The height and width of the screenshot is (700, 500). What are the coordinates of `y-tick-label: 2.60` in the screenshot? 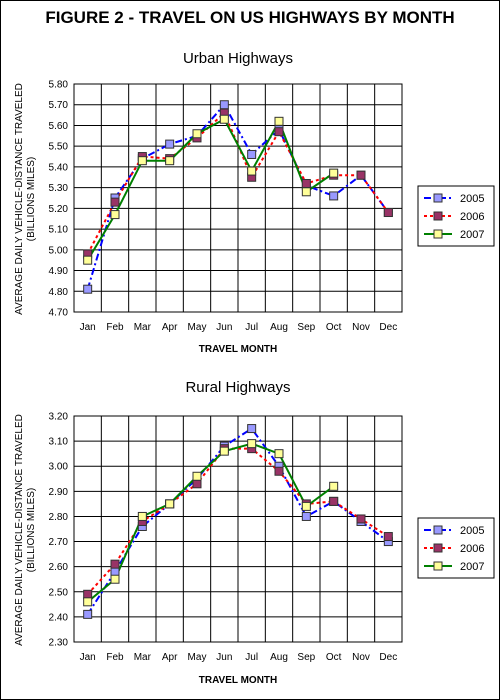 It's located at (59, 567).